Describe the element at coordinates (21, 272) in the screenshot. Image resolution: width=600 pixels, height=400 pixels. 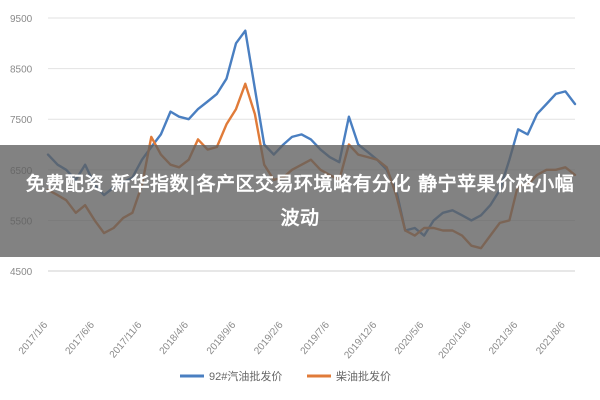
I see `y-tick-label: 4500` at that location.